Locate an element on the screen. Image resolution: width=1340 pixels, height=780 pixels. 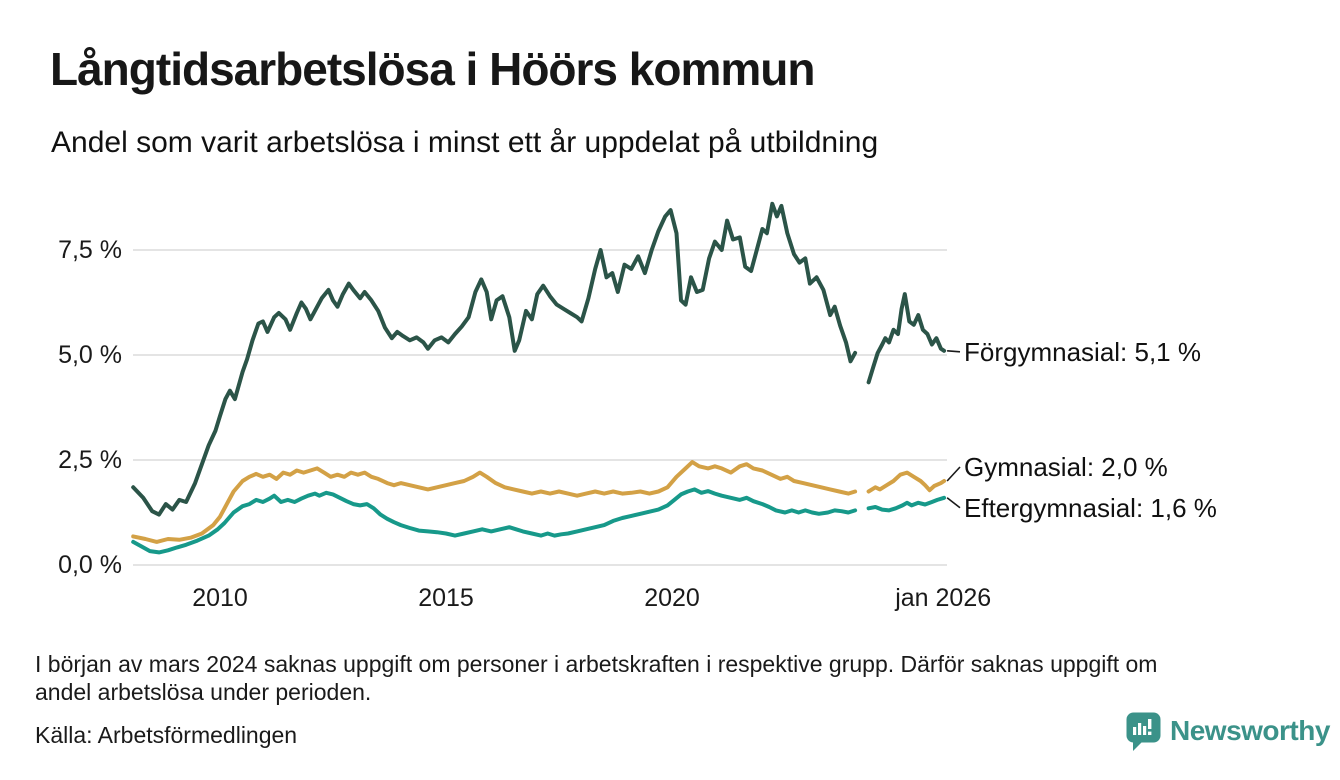
series-line-gymnasial is located at coordinates (539, 502).